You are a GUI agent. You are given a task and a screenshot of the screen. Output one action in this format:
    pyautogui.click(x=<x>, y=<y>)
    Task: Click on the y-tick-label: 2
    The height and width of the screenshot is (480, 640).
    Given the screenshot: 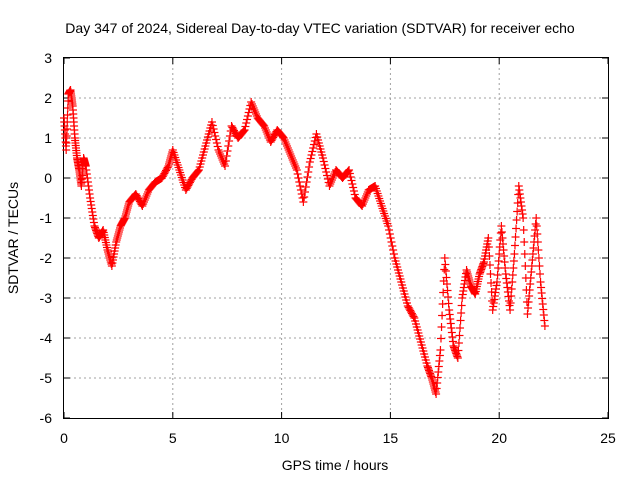 What is the action you would take?
    pyautogui.click(x=48, y=98)
    